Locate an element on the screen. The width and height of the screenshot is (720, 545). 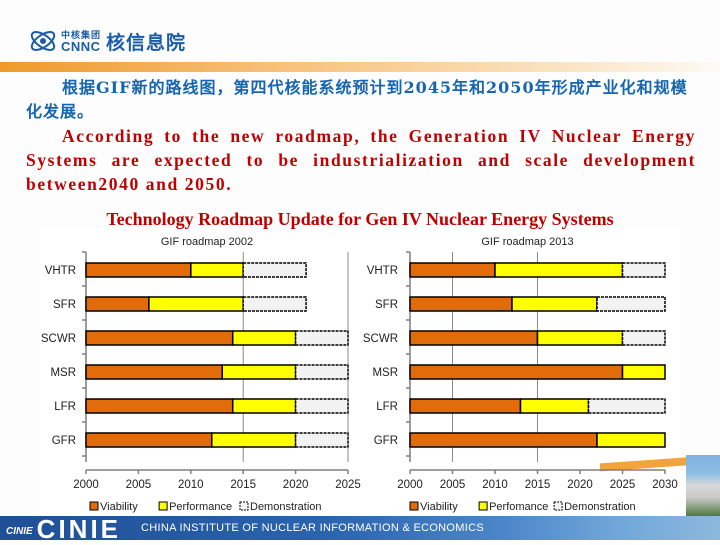
subchart-title: GIF roadmap 2002 is located at coordinates (207, 242).